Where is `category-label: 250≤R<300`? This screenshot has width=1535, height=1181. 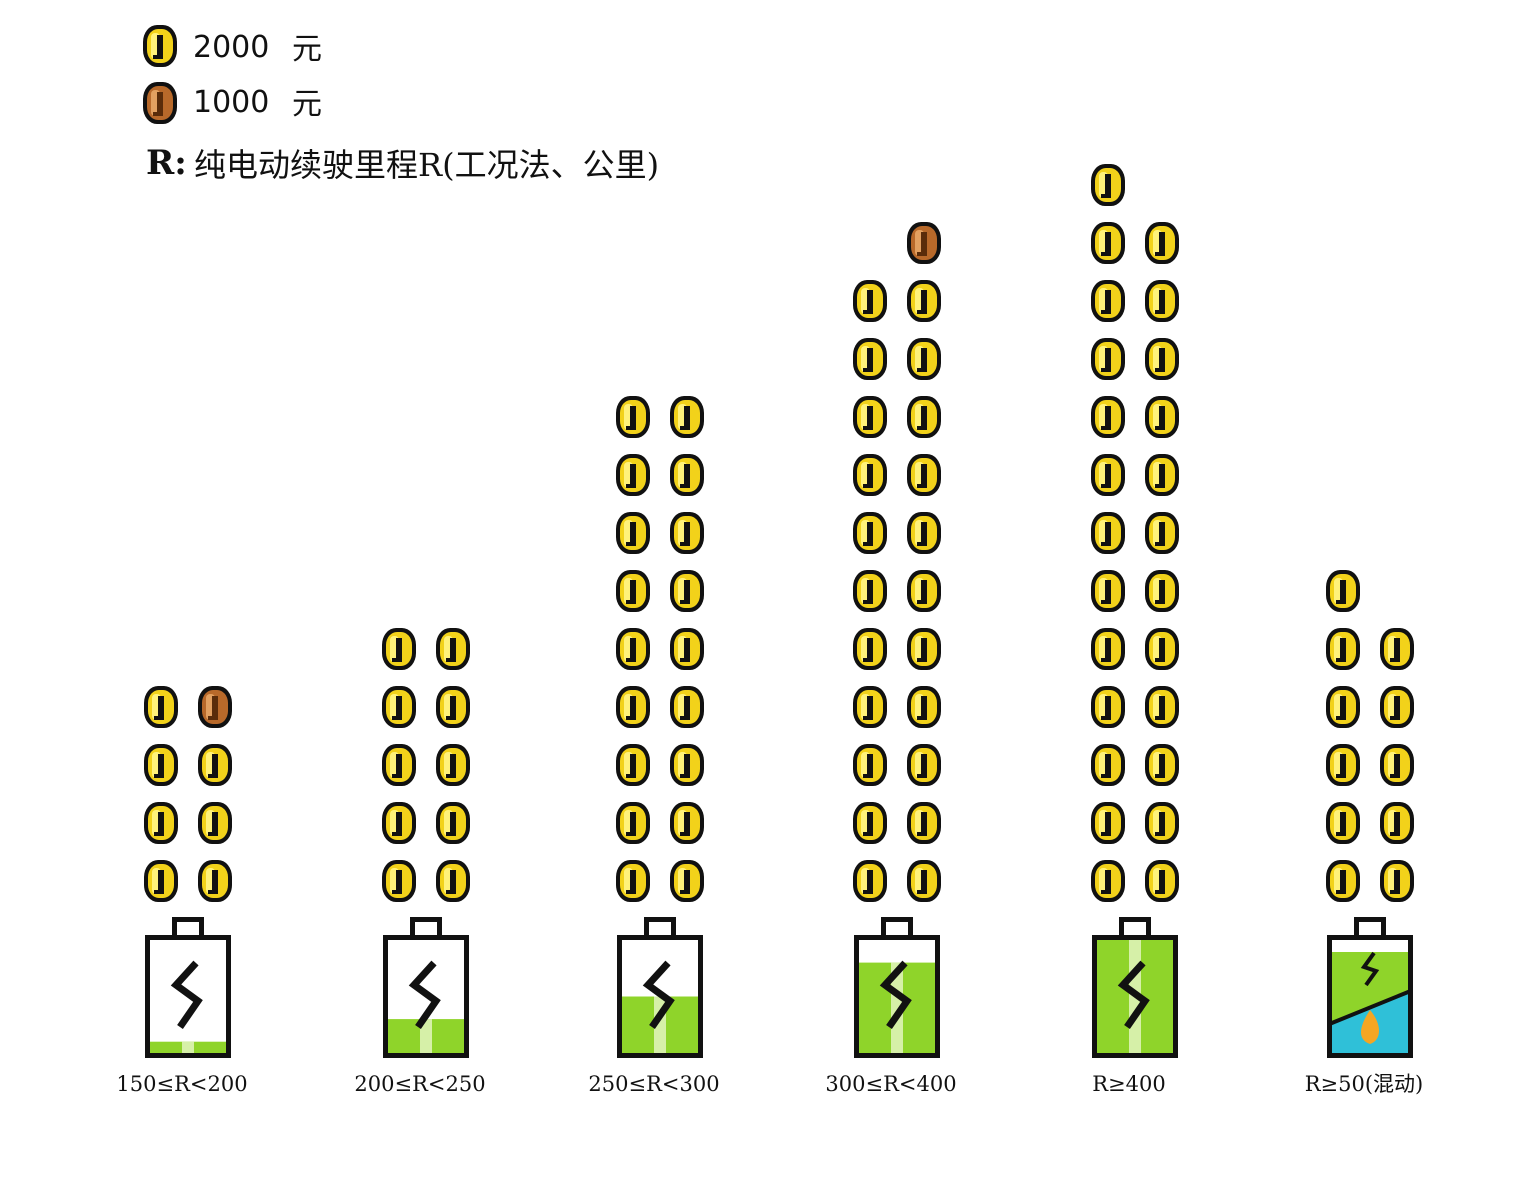 category-label: 250≤R<300 is located at coordinates (653, 1084).